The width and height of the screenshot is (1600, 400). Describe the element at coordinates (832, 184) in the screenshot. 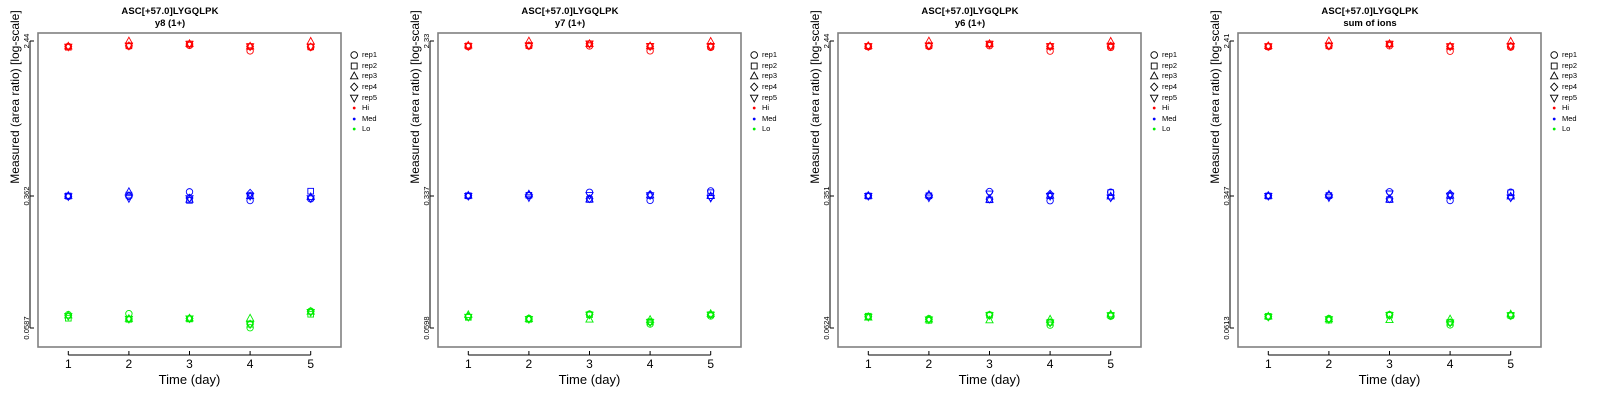

I see `y-axis-ticks` at that location.